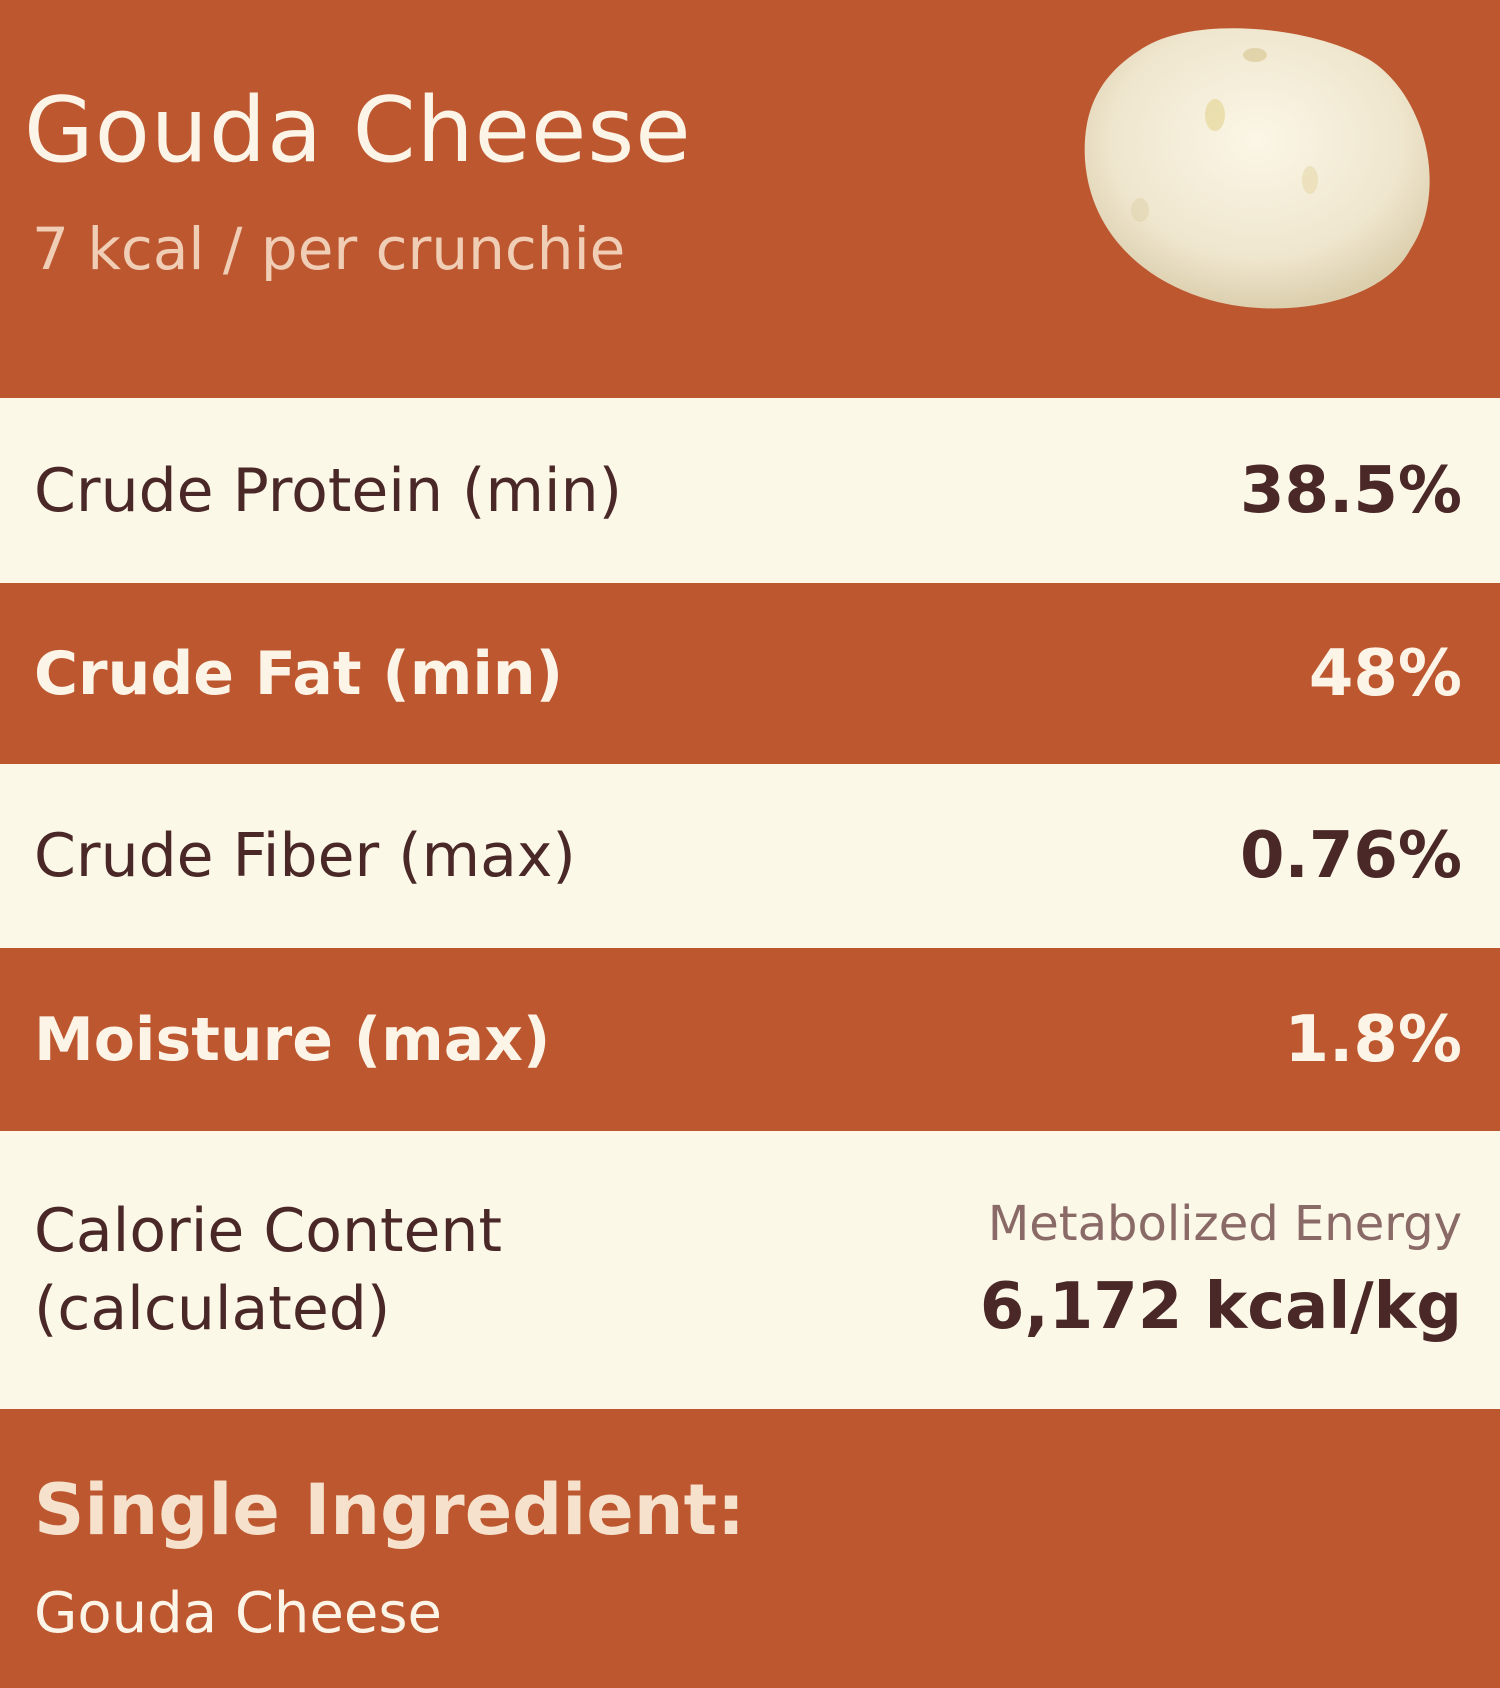 This screenshot has height=1688, width=1500. I want to click on calorie-label: Calorie Content (calculated), so click(268, 1270).